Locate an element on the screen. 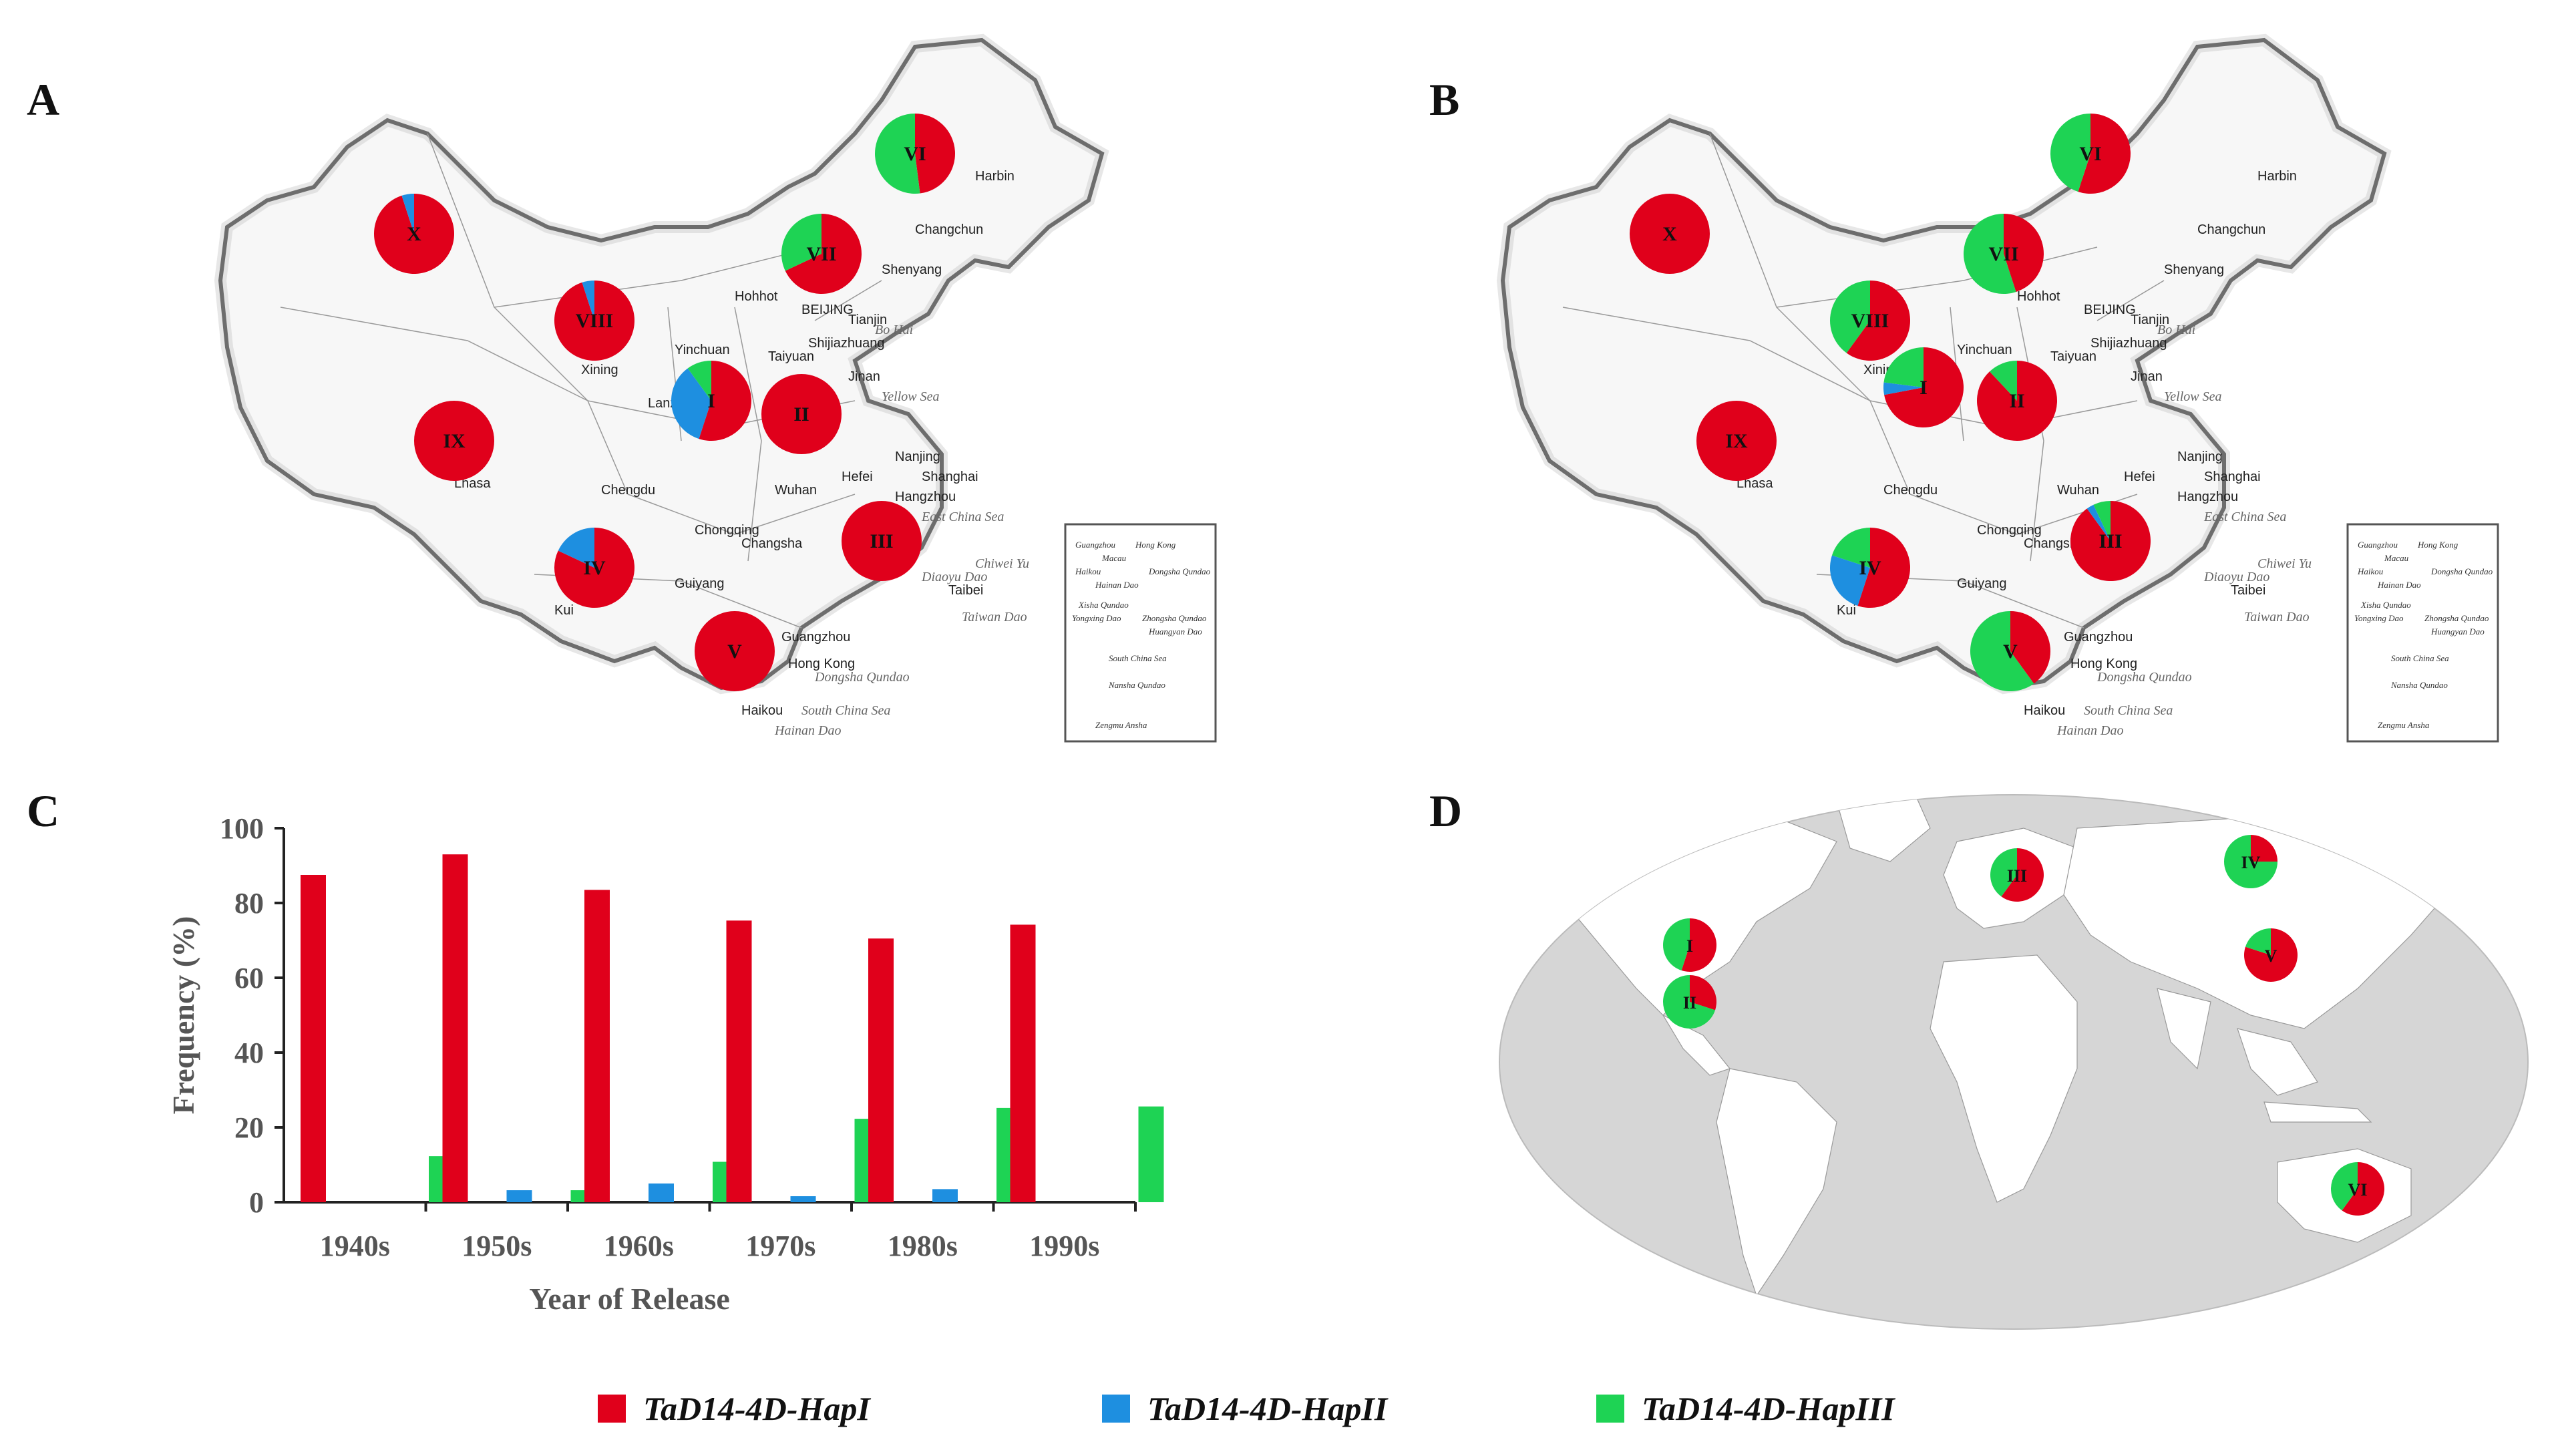 The height and width of the screenshot is (1456, 2552). pie-region-label: I is located at coordinates (1924, 388).